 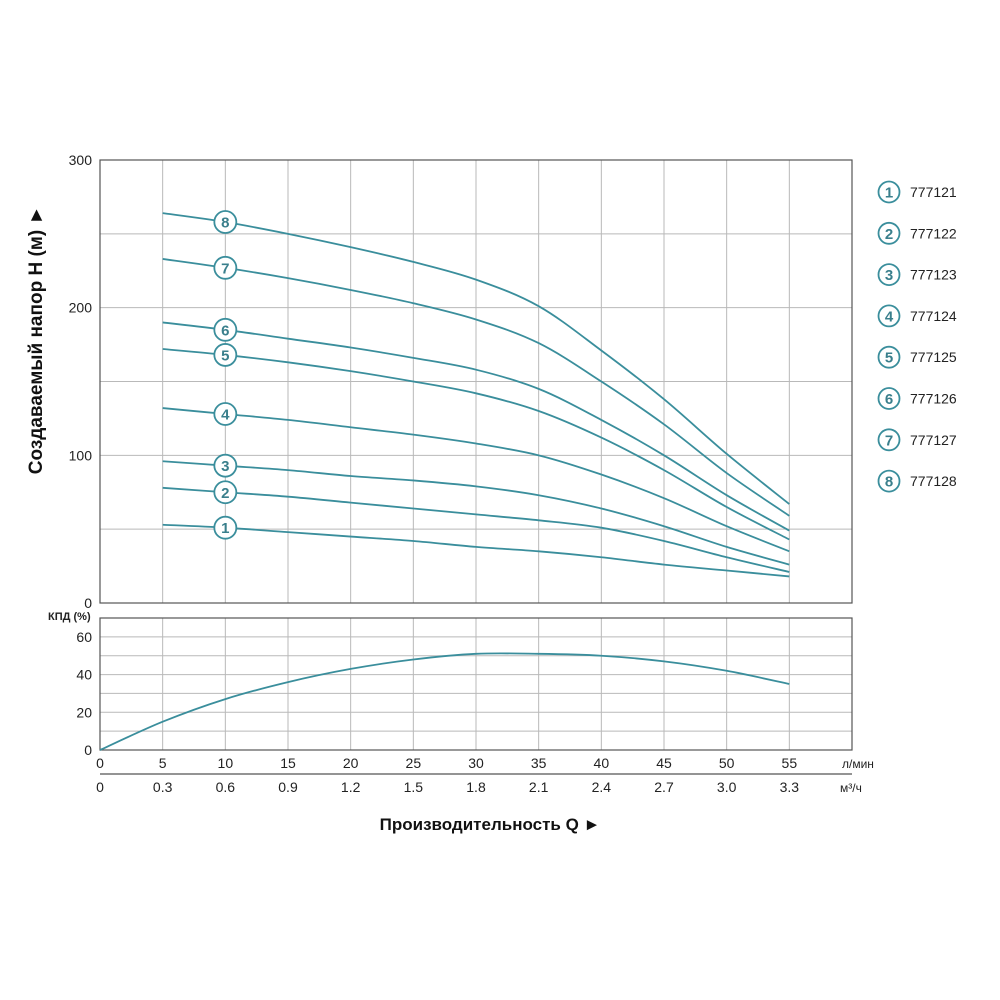 What do you see at coordinates (81, 160) in the screenshot?
I see `head-y-tick-label: 300` at bounding box center [81, 160].